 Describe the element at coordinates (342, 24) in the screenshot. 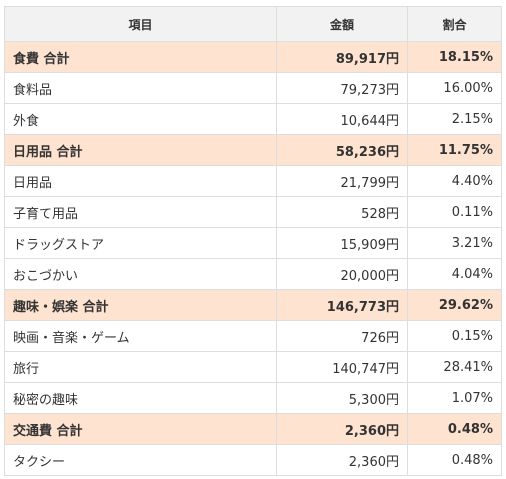

I see `column-header-amount: 金額` at that location.